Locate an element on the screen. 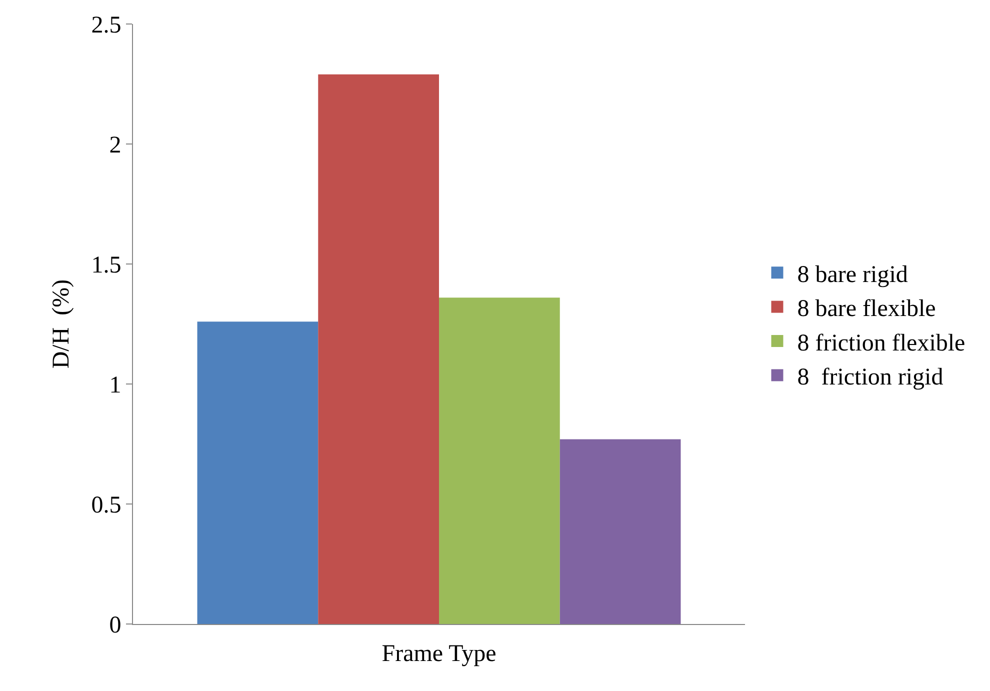 Image resolution: width=990 pixels, height=691 pixels. y-tick-label: 2.5 is located at coordinates (106, 25).